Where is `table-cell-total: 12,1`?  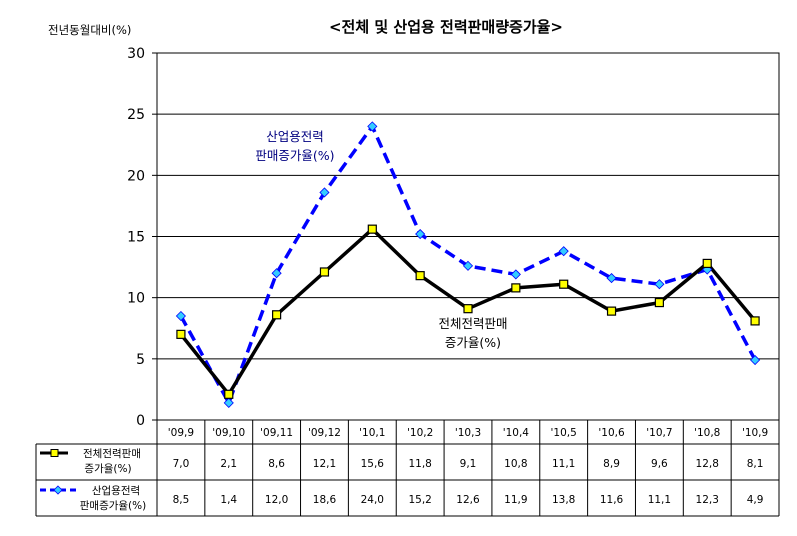
table-cell-total: 12,1 is located at coordinates (324, 464).